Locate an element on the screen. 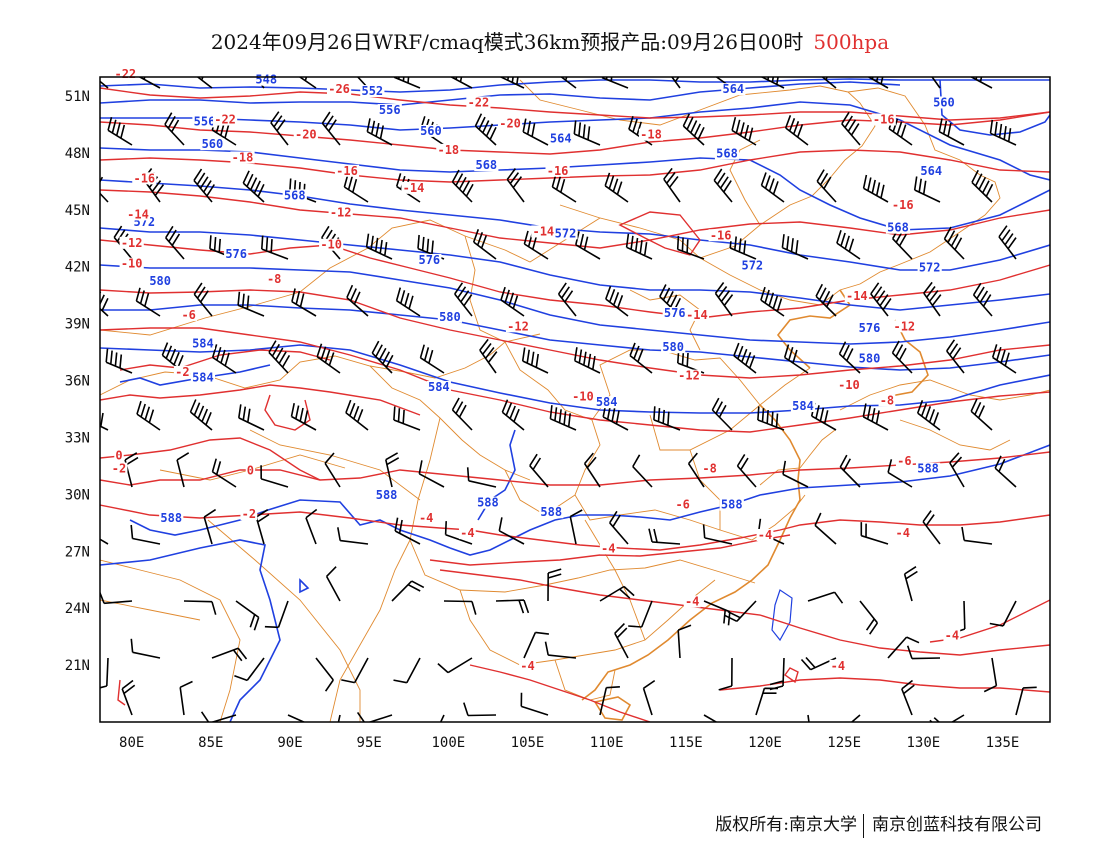  lat-tick-label: 51N is located at coordinates (77, 97).